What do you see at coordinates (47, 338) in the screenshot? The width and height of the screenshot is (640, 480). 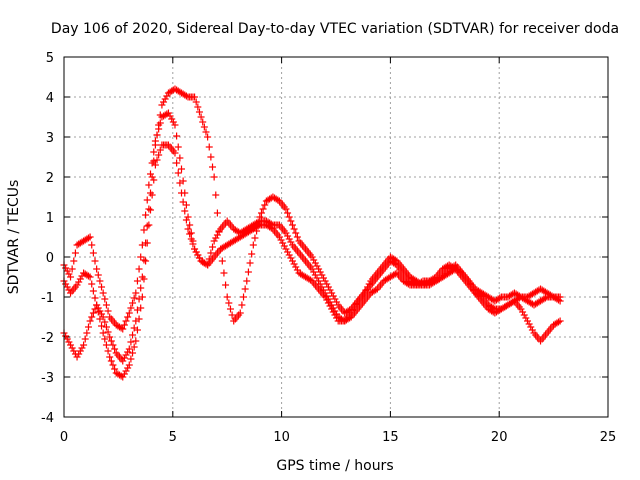 I see `y-tick-label: -2` at bounding box center [47, 338].